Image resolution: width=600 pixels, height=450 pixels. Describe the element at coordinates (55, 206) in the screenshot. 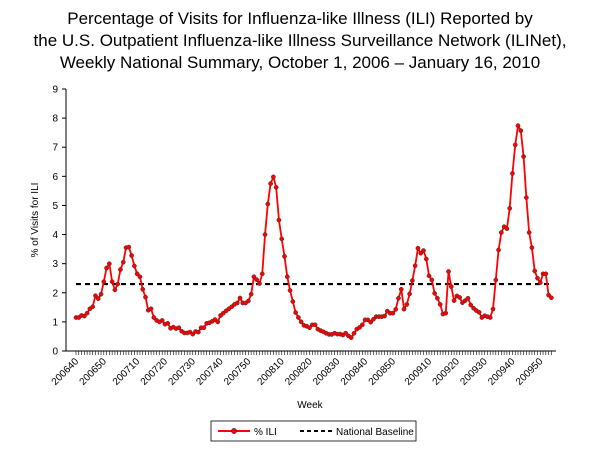

I see `y-tick-label: 5` at that location.